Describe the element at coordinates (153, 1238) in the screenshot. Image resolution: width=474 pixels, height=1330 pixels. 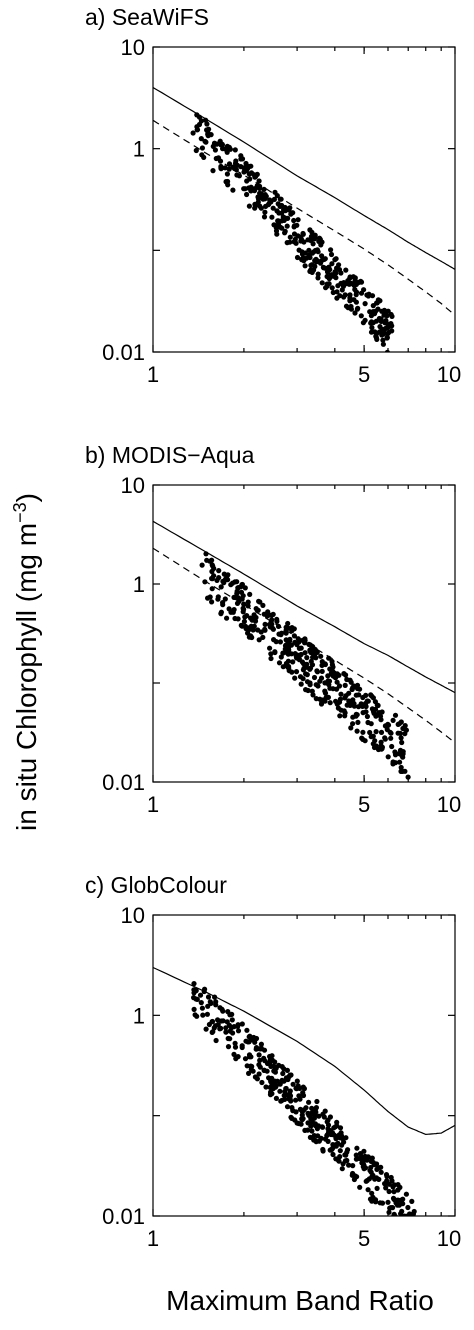
I see `x-tick-label: 1` at that location.